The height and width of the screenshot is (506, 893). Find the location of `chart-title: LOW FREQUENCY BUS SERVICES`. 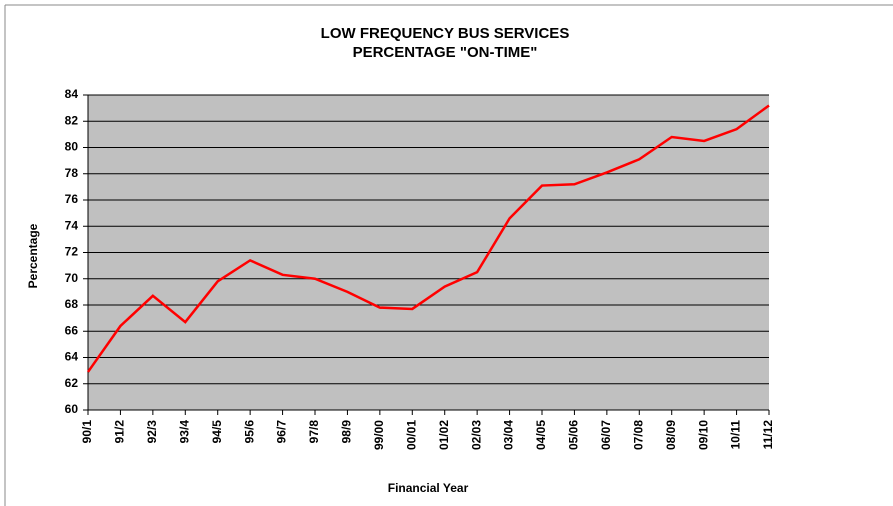

chart-title: LOW FREQUENCY BUS SERVICES is located at coordinates (445, 33).